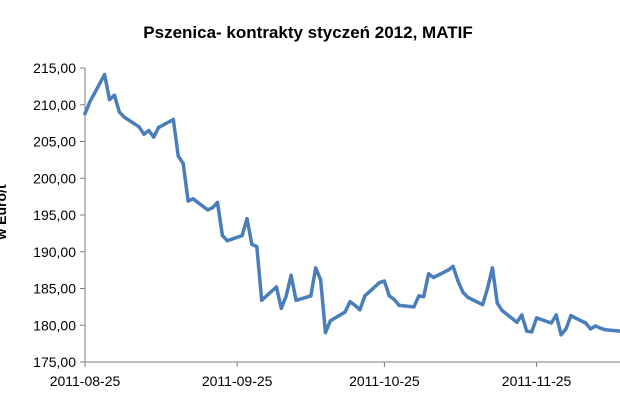 This screenshot has width=620, height=413. Describe the element at coordinates (54, 215) in the screenshot. I see `y-tick-label: 195,00` at that location.